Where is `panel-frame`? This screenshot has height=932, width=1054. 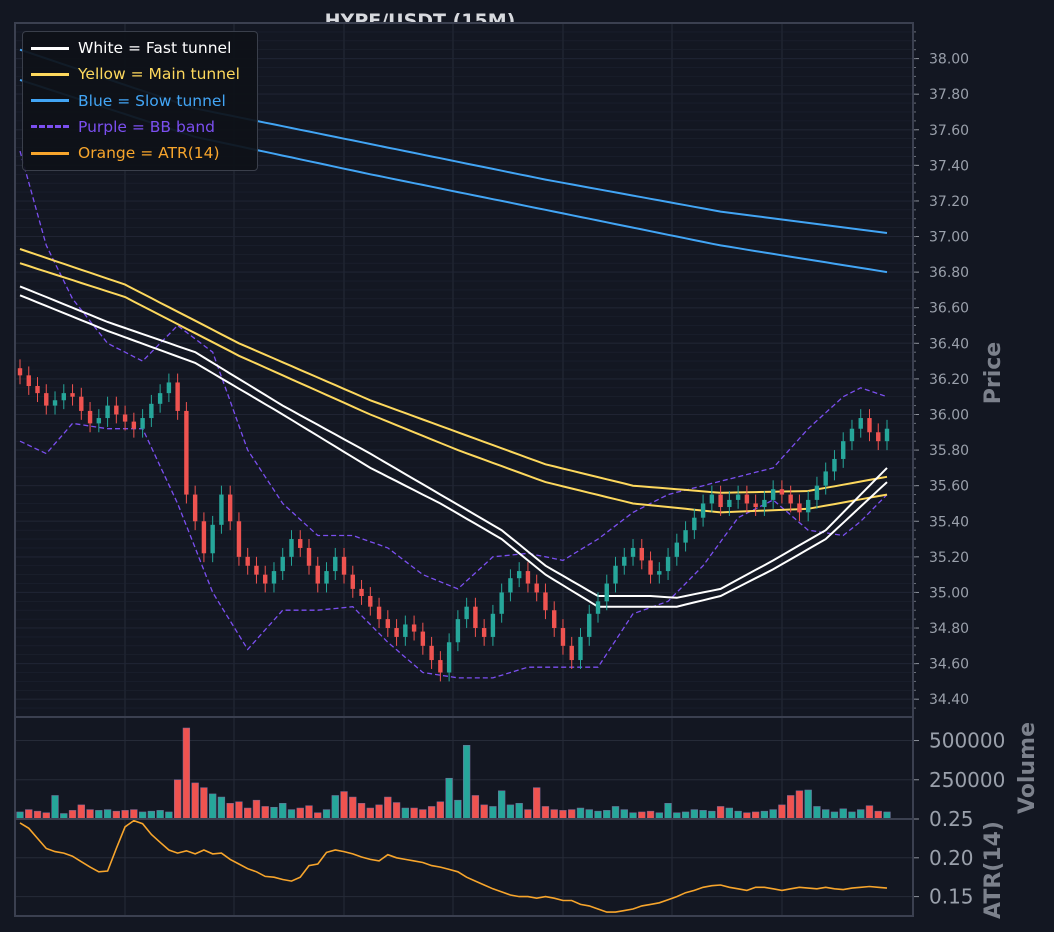
panel-frame is located at coordinates (464, 867).